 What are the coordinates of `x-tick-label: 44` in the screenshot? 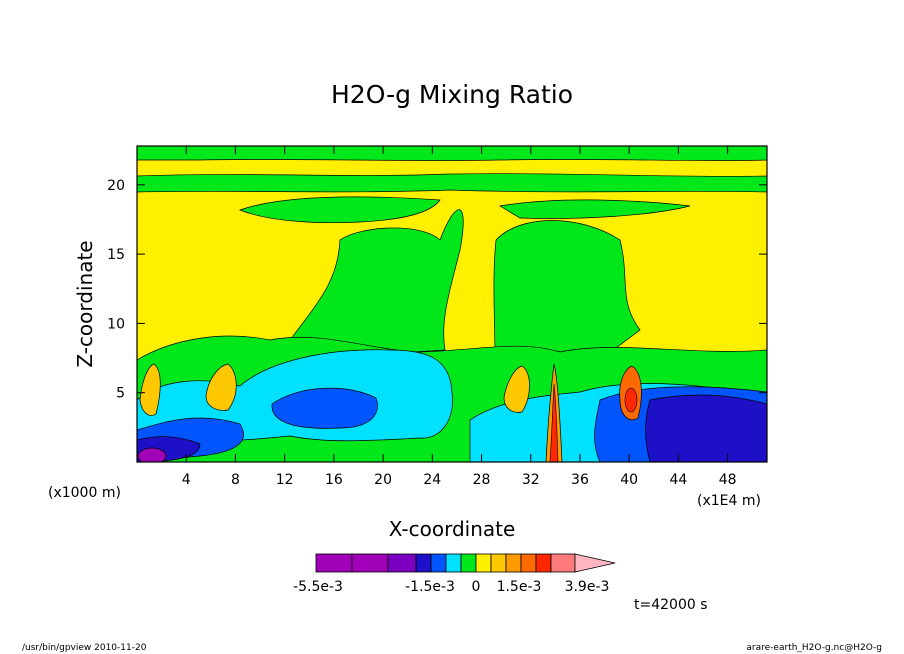 It's located at (678, 480).